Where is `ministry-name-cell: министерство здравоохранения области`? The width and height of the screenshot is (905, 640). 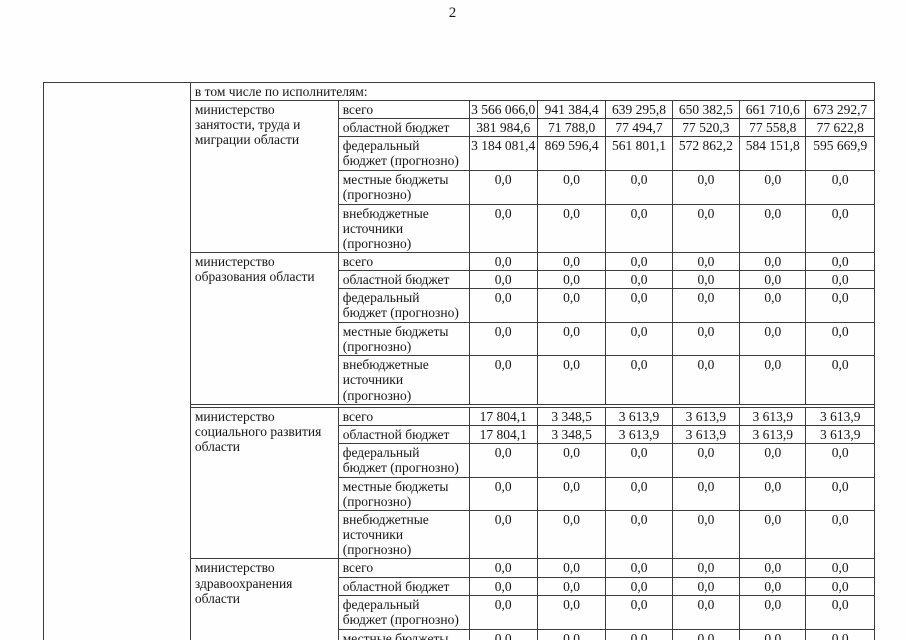
ministry-name-cell: министерство здравоохранения области is located at coordinates (264, 599).